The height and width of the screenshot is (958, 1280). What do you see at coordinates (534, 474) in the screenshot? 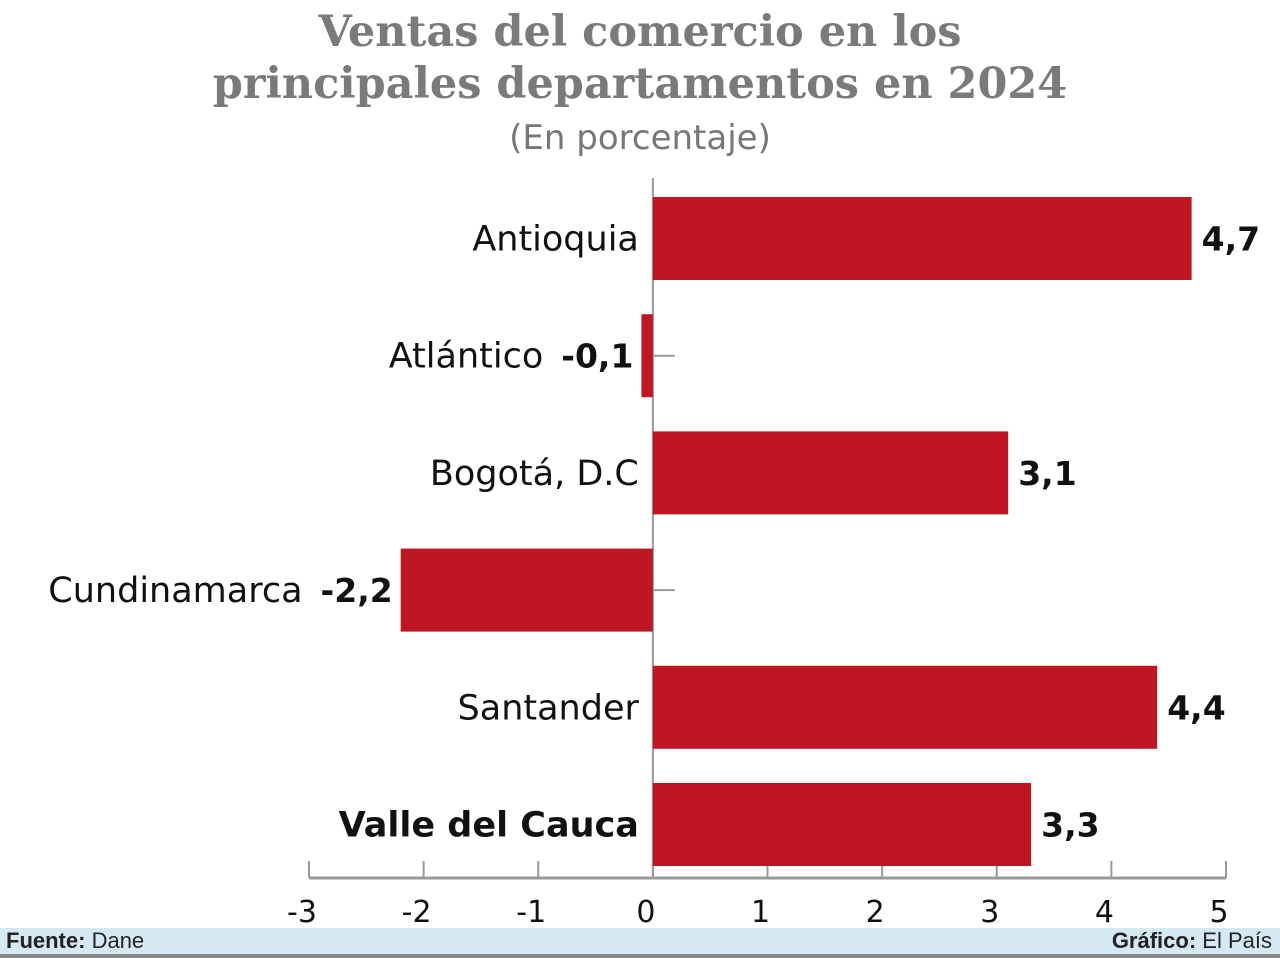
I see `category-label: Bogotá, D.C` at bounding box center [534, 474].